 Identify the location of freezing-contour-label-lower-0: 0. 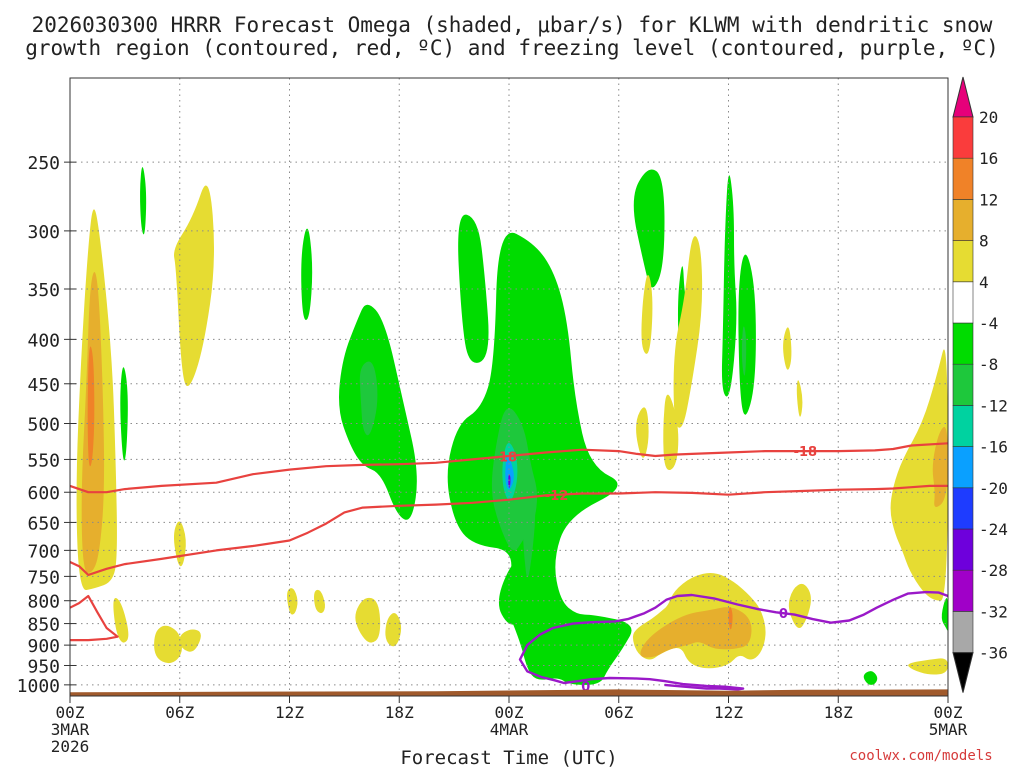
(585, 687).